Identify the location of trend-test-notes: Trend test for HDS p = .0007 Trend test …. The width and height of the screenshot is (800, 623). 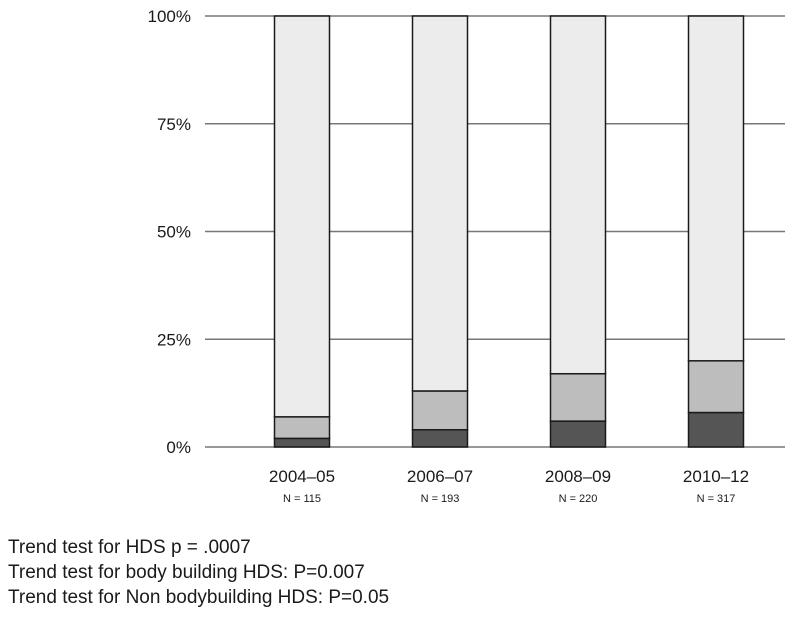
(198, 572).